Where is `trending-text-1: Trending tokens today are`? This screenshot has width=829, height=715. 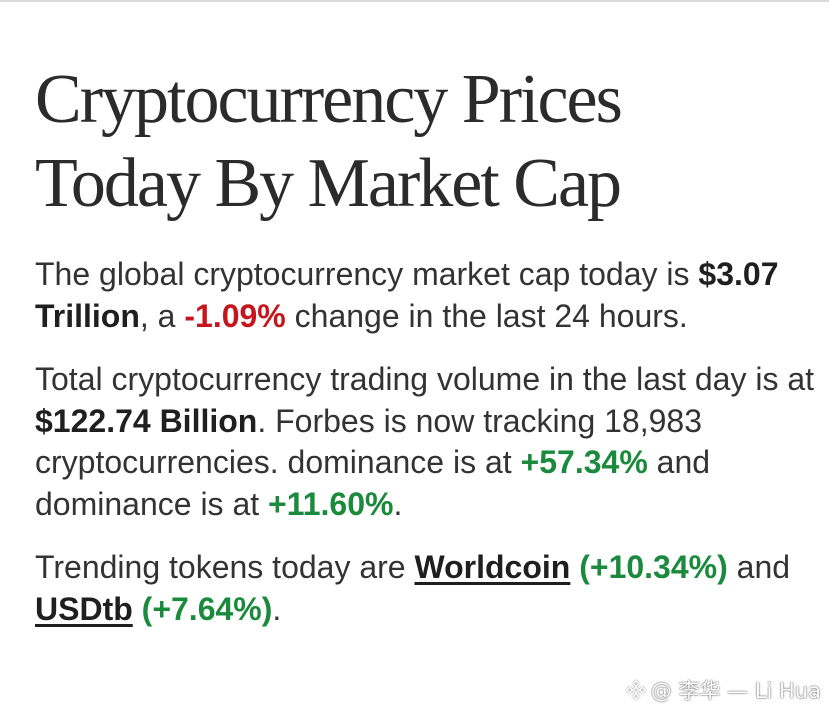
trending-text-1: Trending tokens today are is located at coordinates (225, 567).